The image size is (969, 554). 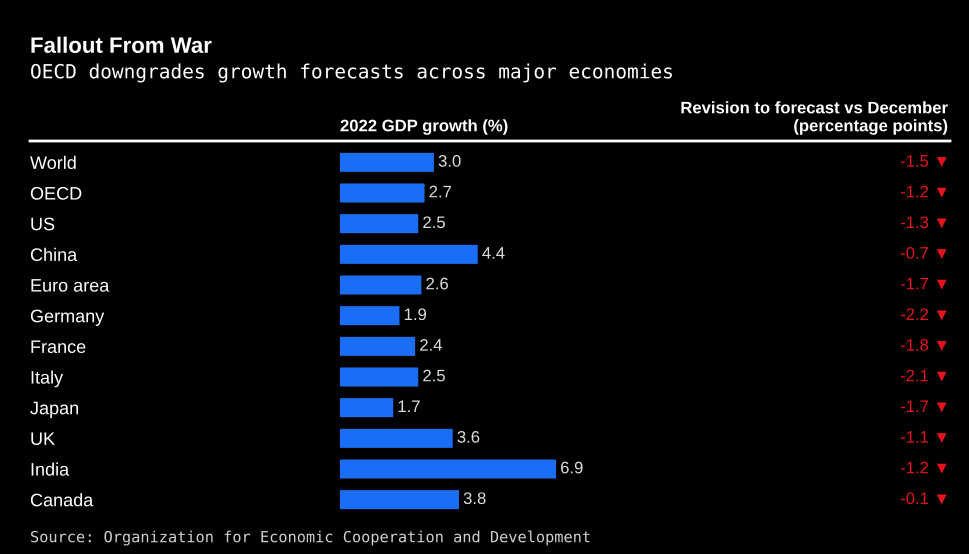 I want to click on text: -0.7 ▼, so click(x=923, y=253).